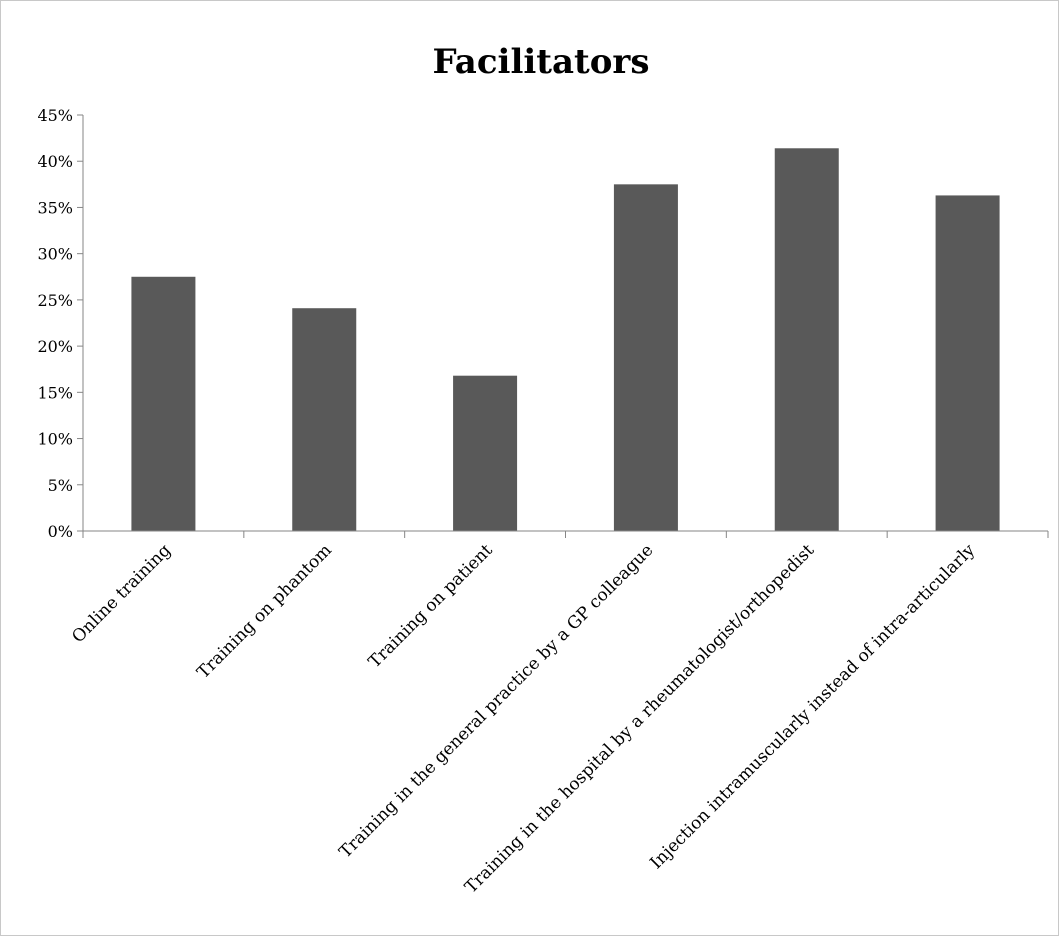 This screenshot has height=937, width=1059. Describe the element at coordinates (55, 161) in the screenshot. I see `y-tick-label: 40%` at that location.